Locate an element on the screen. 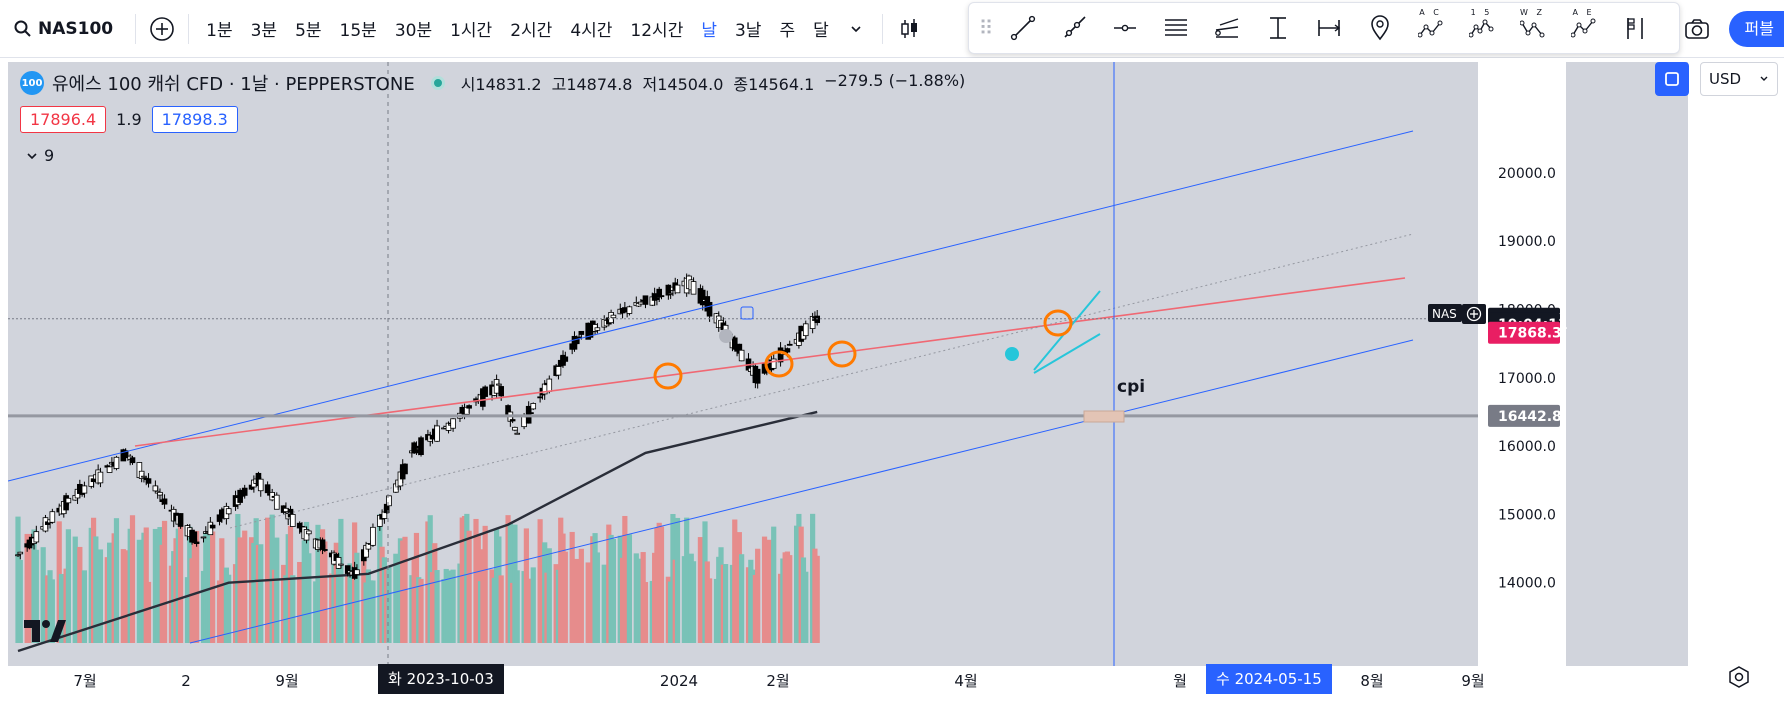 Image resolution: width=1784 pixels, height=717 pixels. time-tick-label: 8월 is located at coordinates (1371, 681).